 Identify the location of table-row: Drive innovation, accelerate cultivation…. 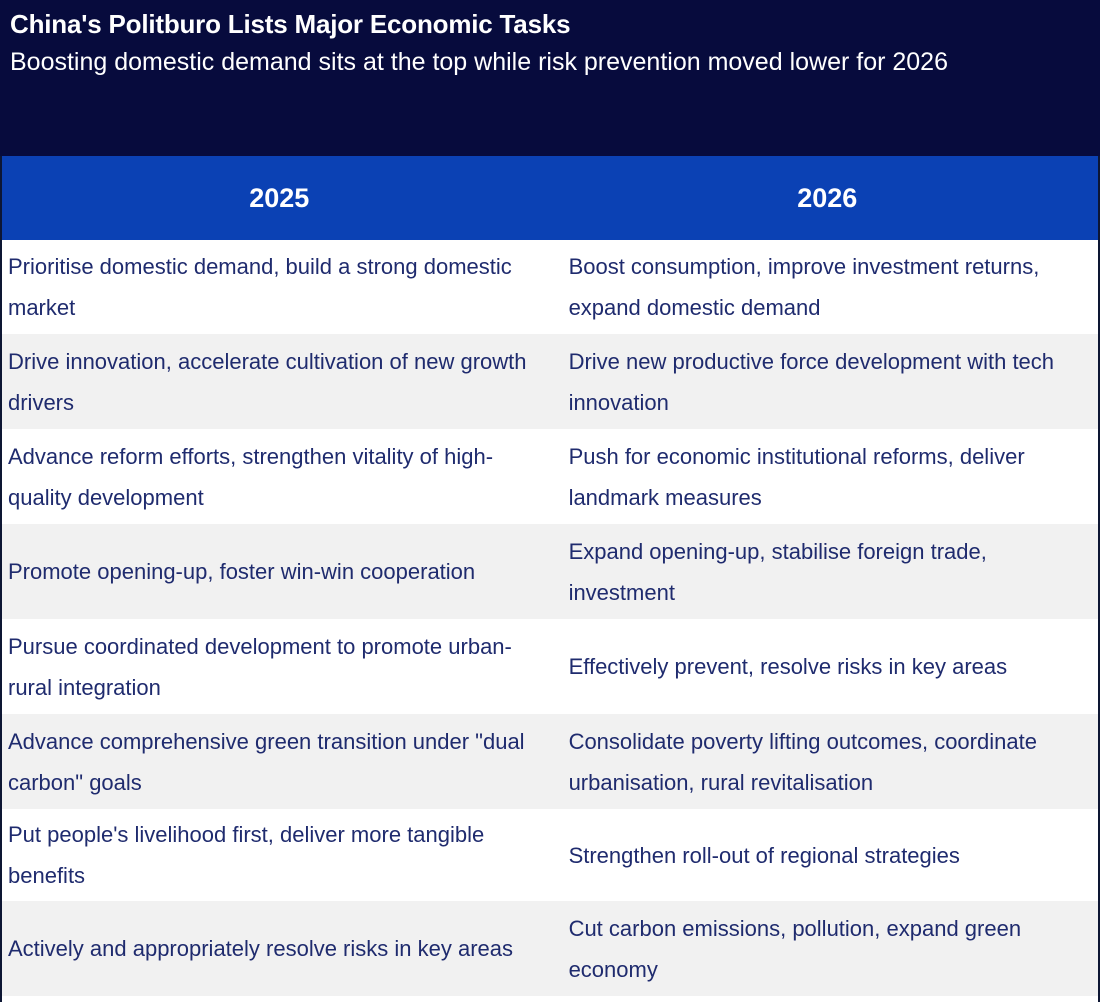
(550, 381).